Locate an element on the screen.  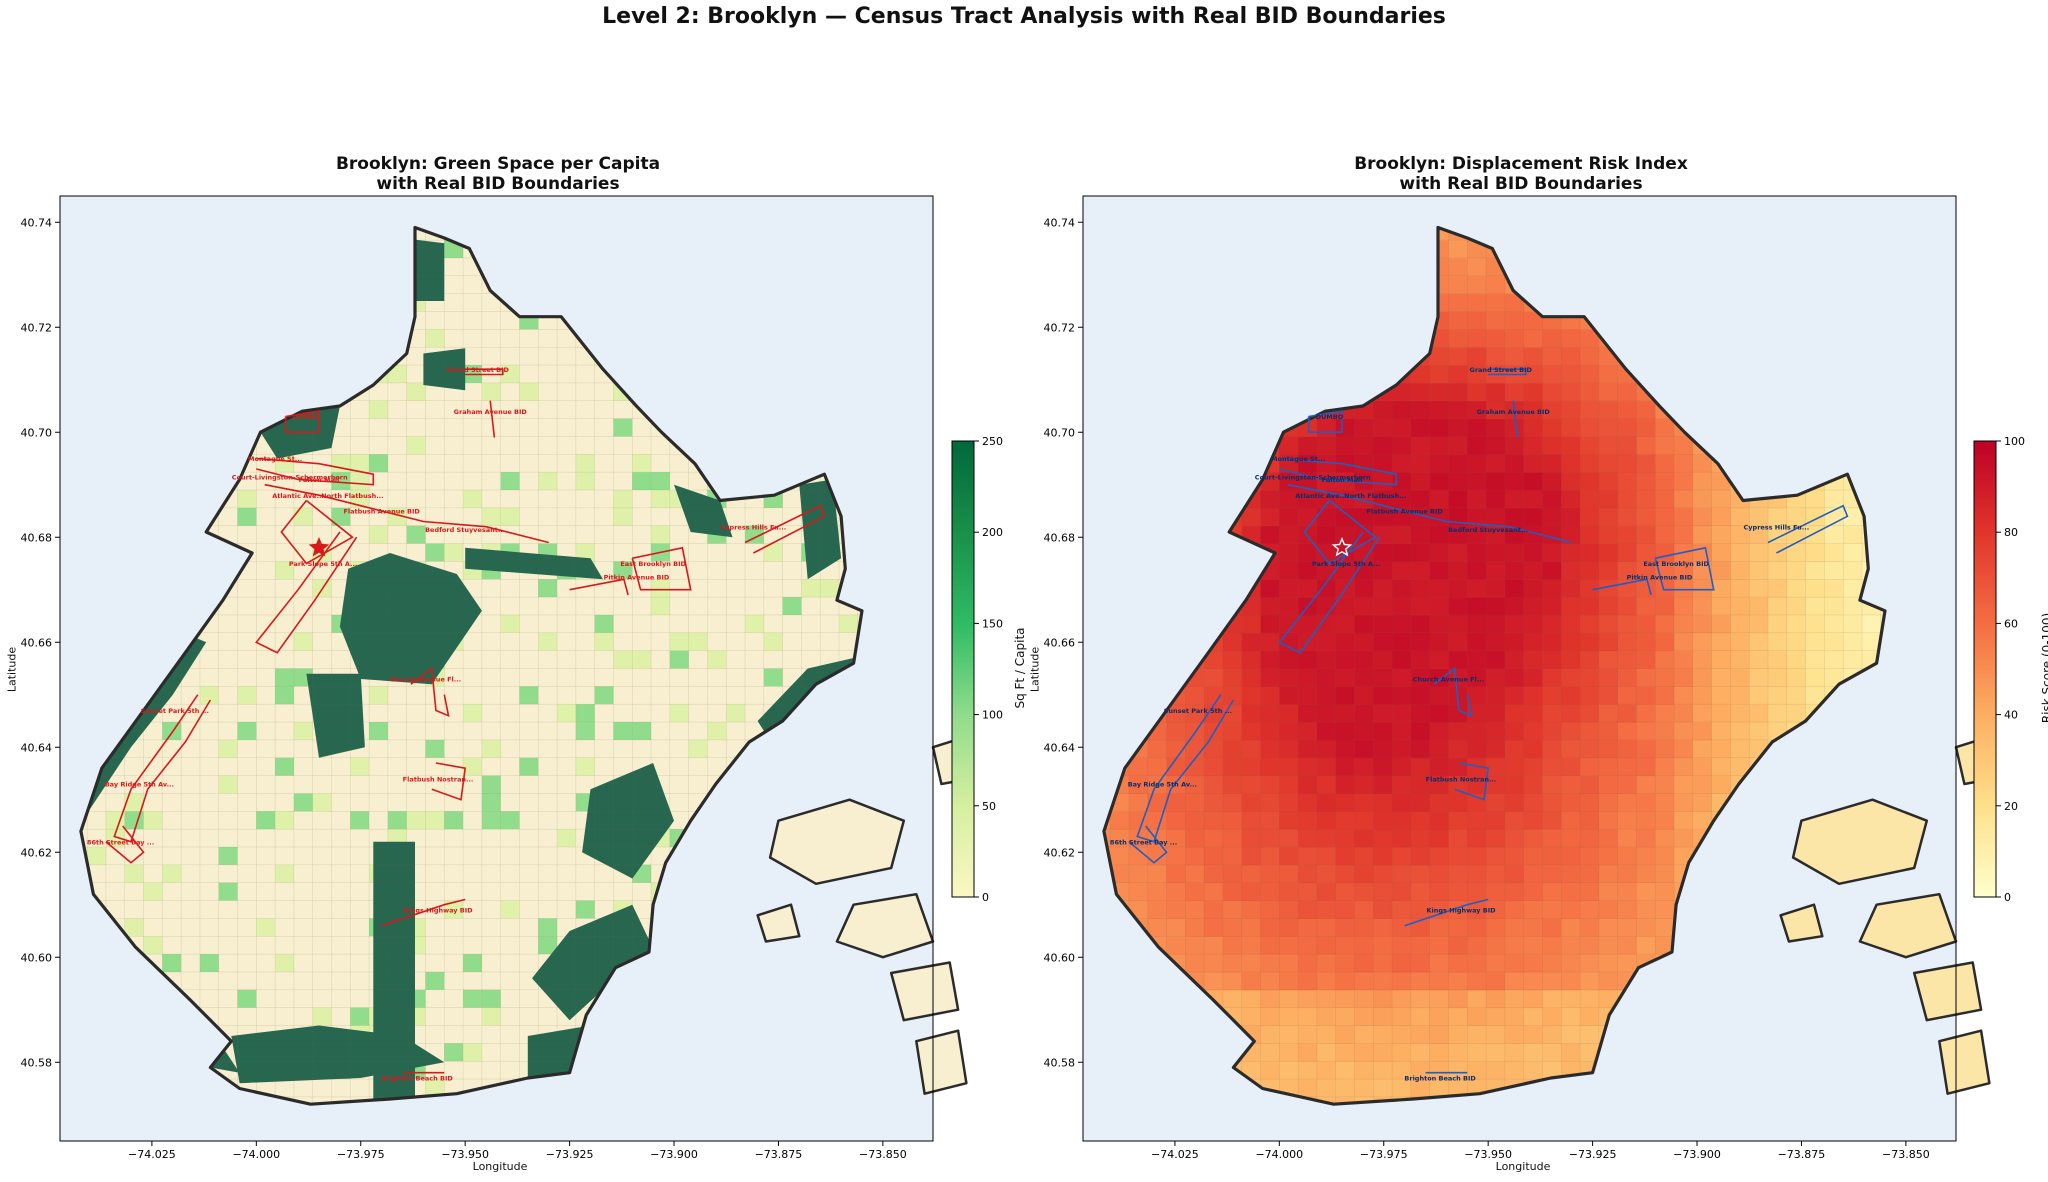
colorbar-1-label: Sq Ft / Capita is located at coordinates (1020, 668).